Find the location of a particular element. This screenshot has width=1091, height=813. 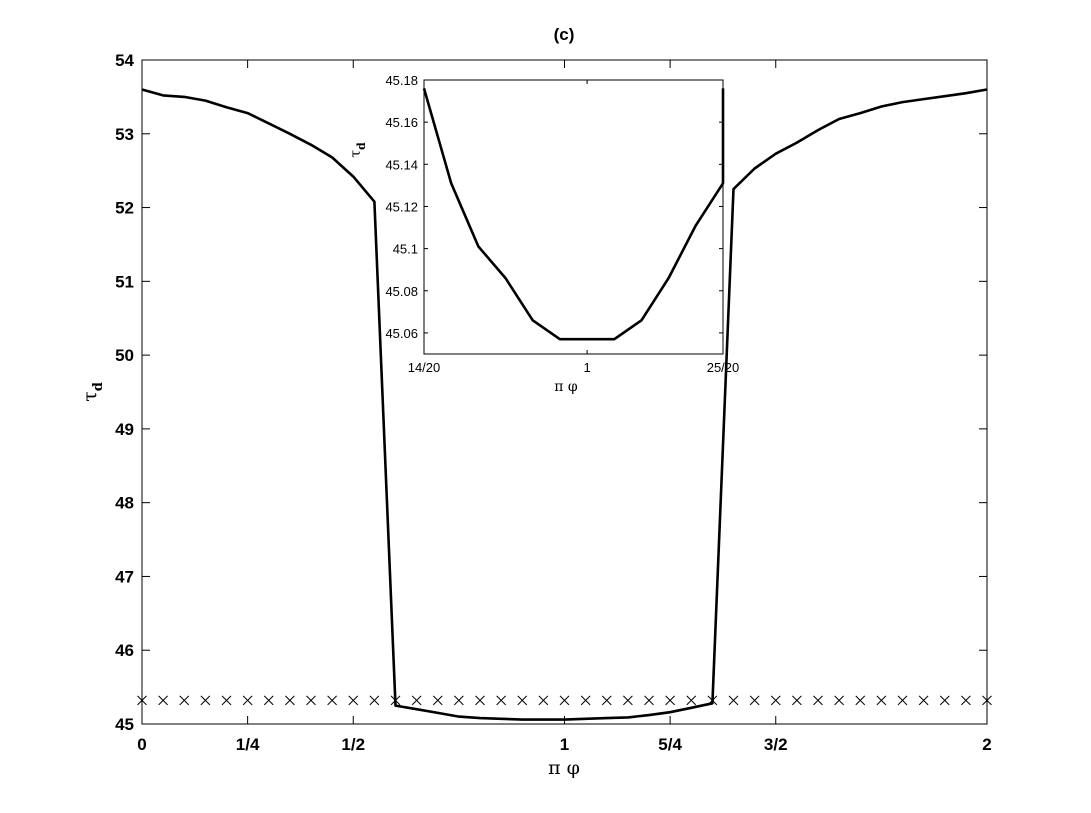

main-y-tick-label: 52 is located at coordinates (124, 208).